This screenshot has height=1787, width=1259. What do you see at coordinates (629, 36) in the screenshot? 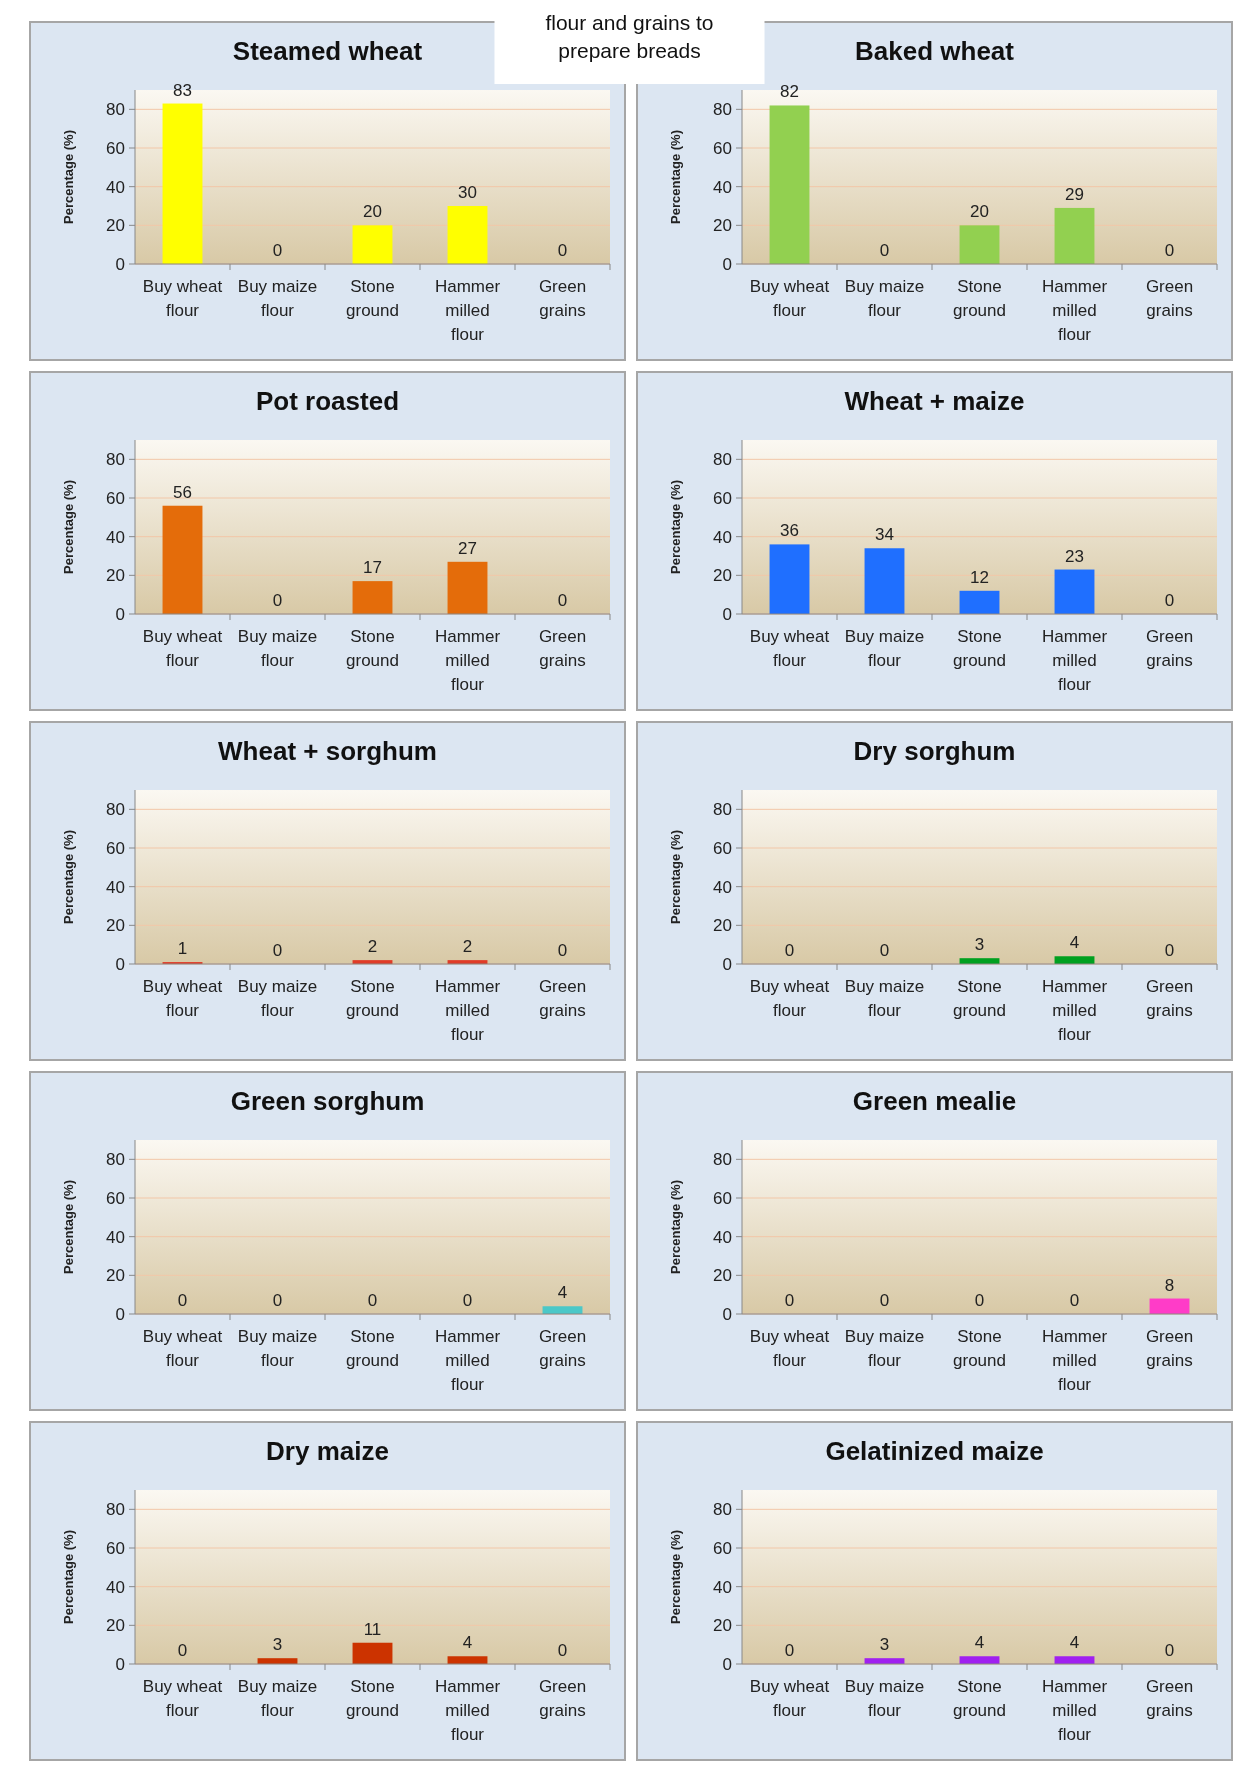
I see `text: flour and grains to prepare breads` at bounding box center [629, 36].